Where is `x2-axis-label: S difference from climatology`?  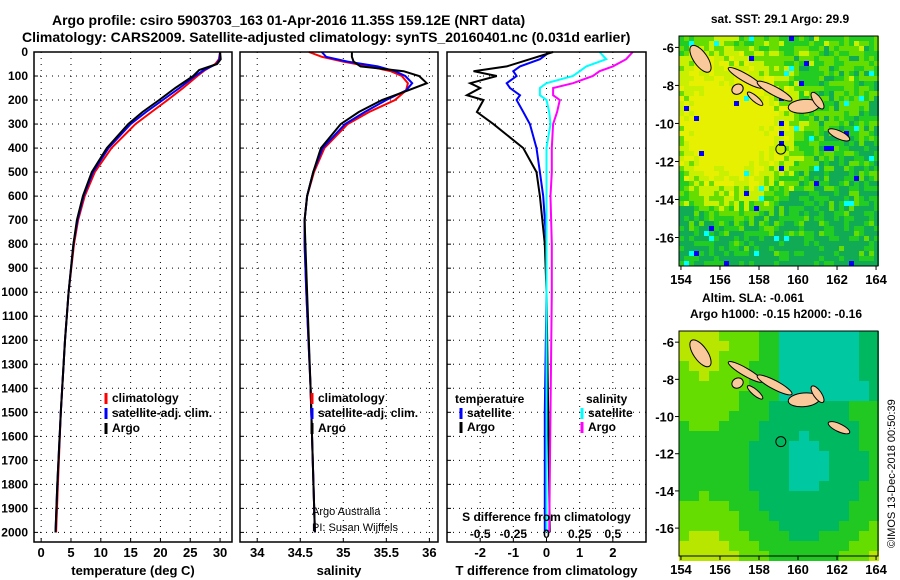 x2-axis-label: S difference from climatology is located at coordinates (546, 517).